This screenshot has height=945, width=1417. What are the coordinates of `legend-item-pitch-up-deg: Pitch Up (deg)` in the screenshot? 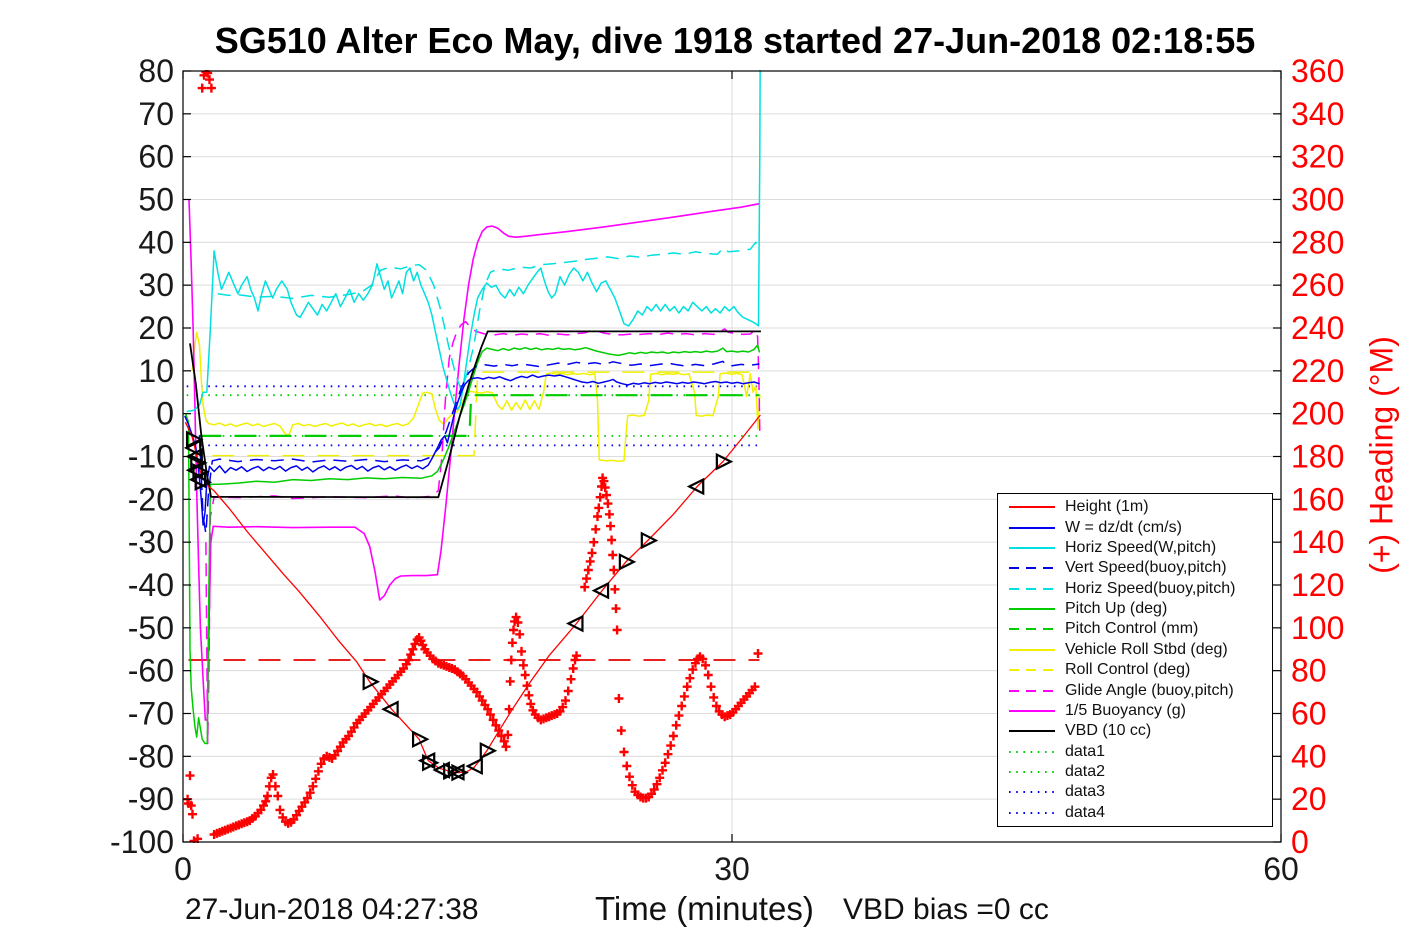 It's located at (1140, 609).